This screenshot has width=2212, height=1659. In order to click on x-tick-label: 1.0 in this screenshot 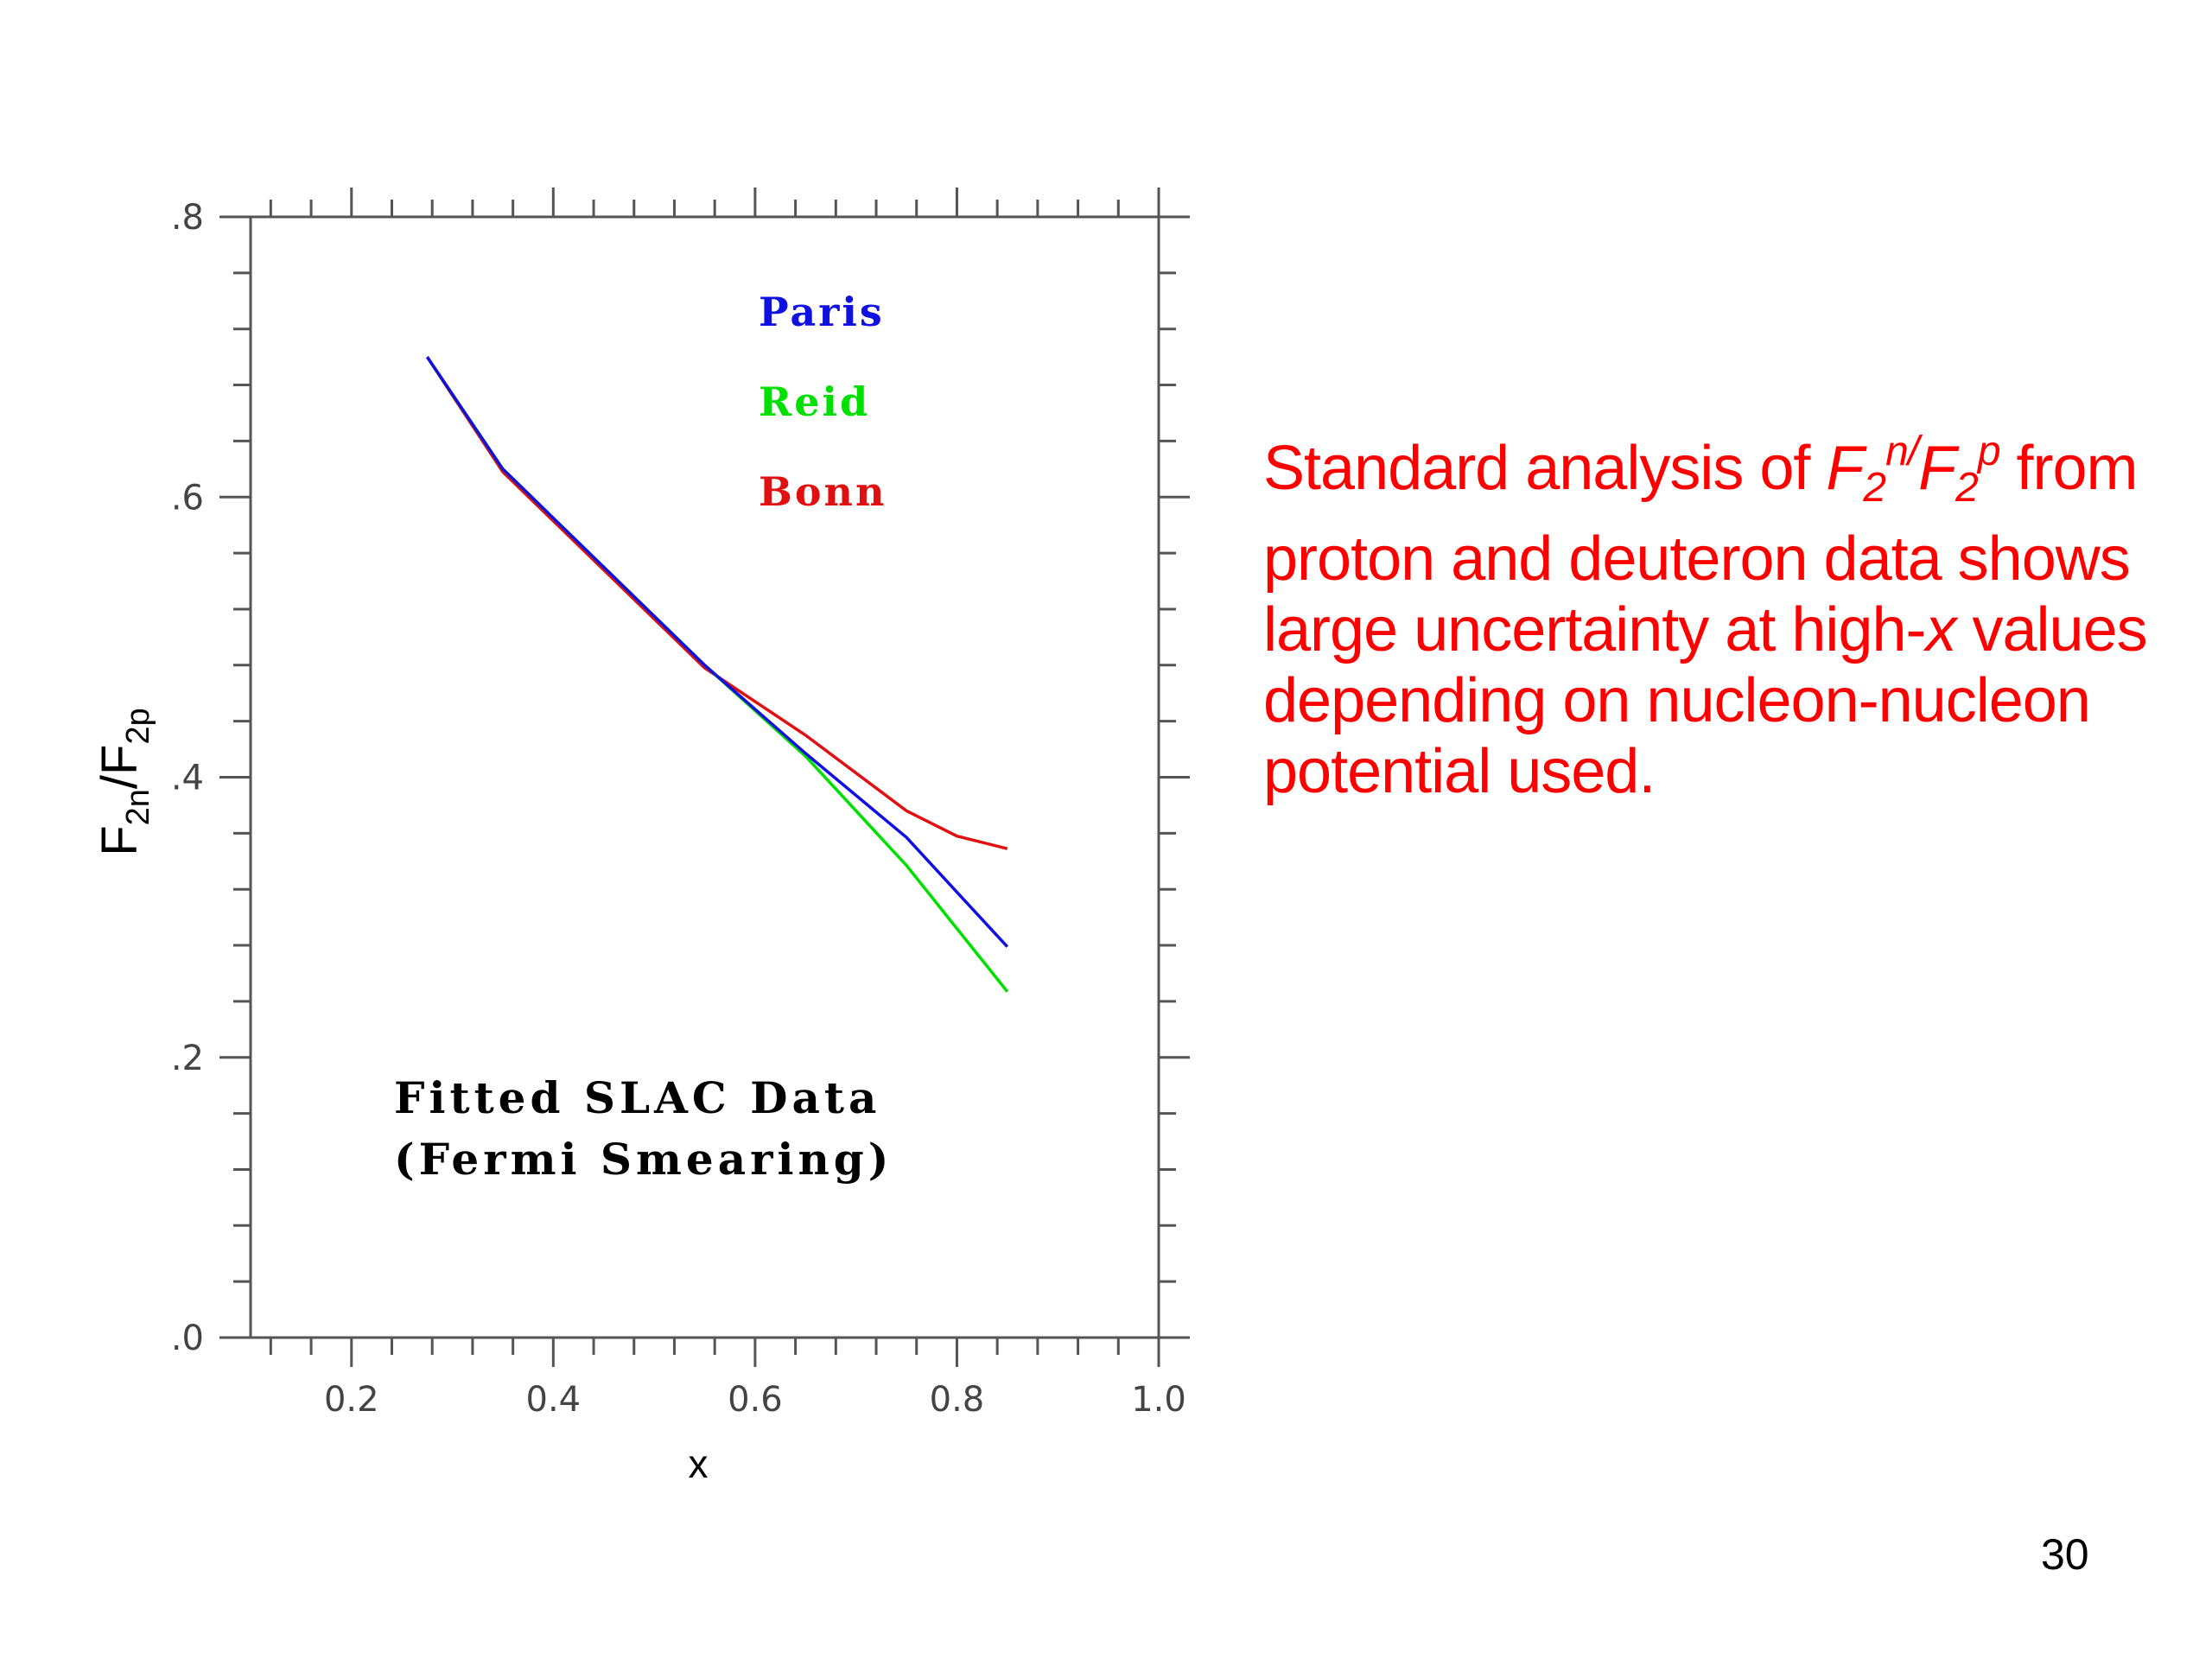, I will do `click(1158, 1400)`.